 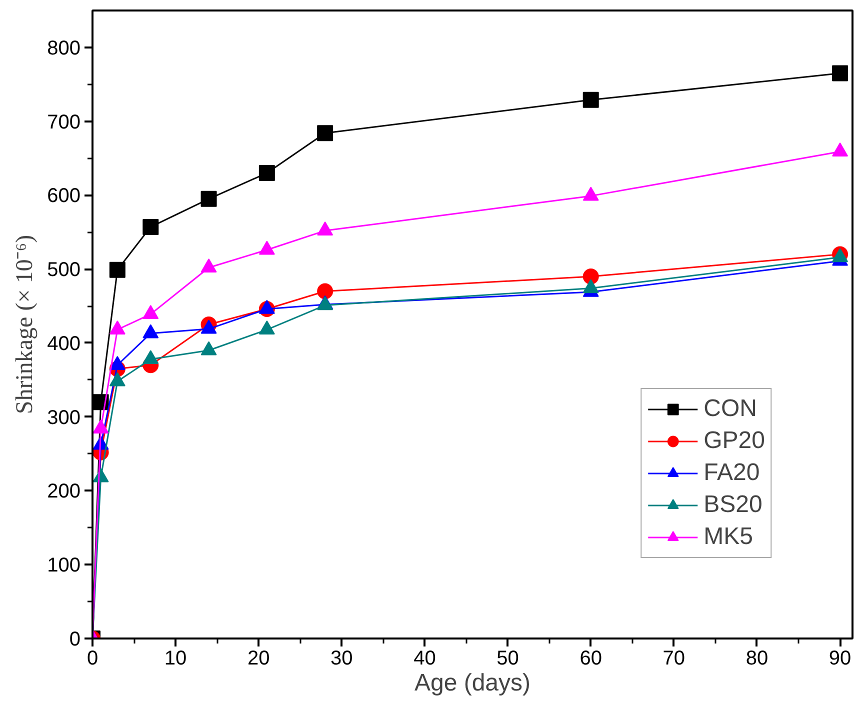 What do you see at coordinates (734, 441) in the screenshot?
I see `legend-label: GP20` at bounding box center [734, 441].